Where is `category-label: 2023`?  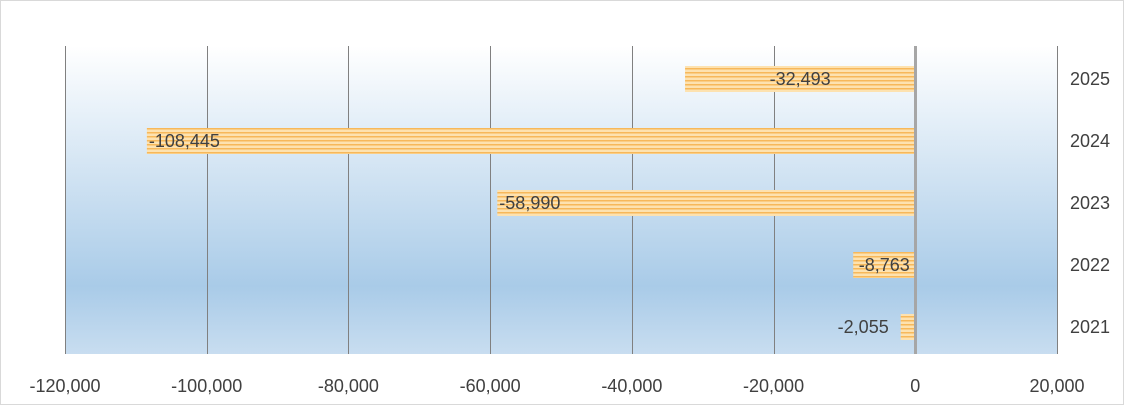
category-label: 2023 is located at coordinates (1090, 203).